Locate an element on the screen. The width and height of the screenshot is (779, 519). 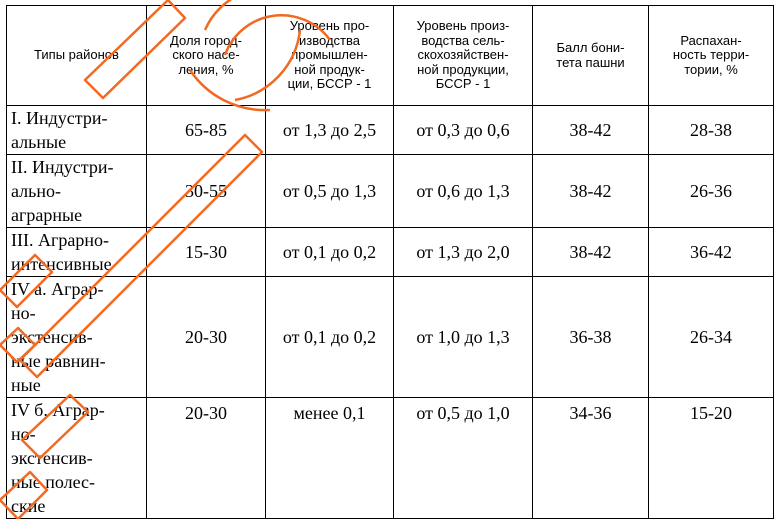
agri-cell: от 0,5 до 1,0 is located at coordinates (463, 458).